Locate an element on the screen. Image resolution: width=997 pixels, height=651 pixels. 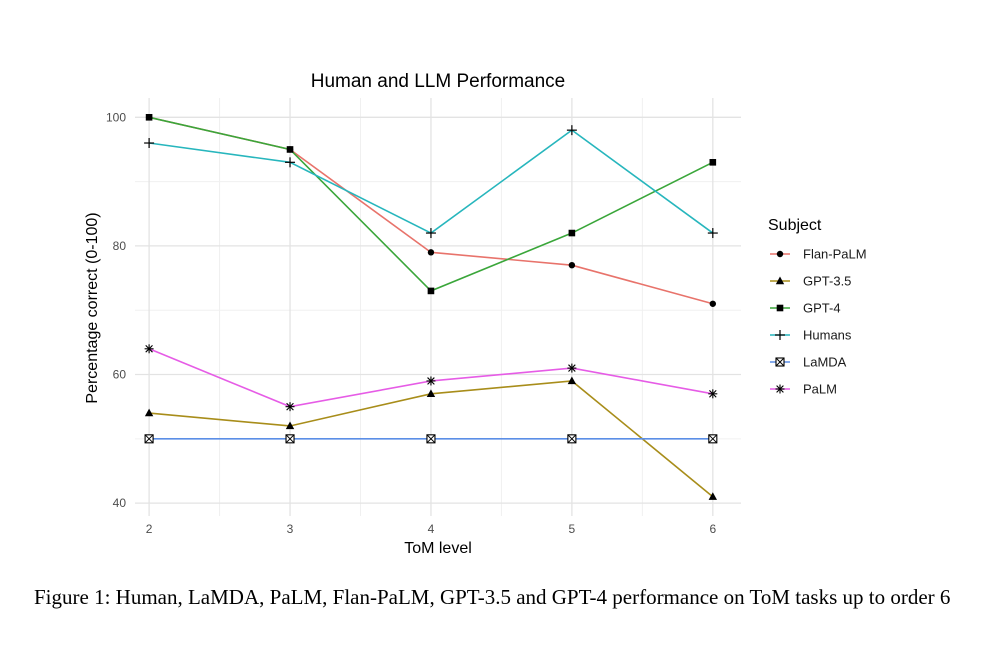
legend-item-gpt-3-5: GPT-3.5 is located at coordinates (810, 281).